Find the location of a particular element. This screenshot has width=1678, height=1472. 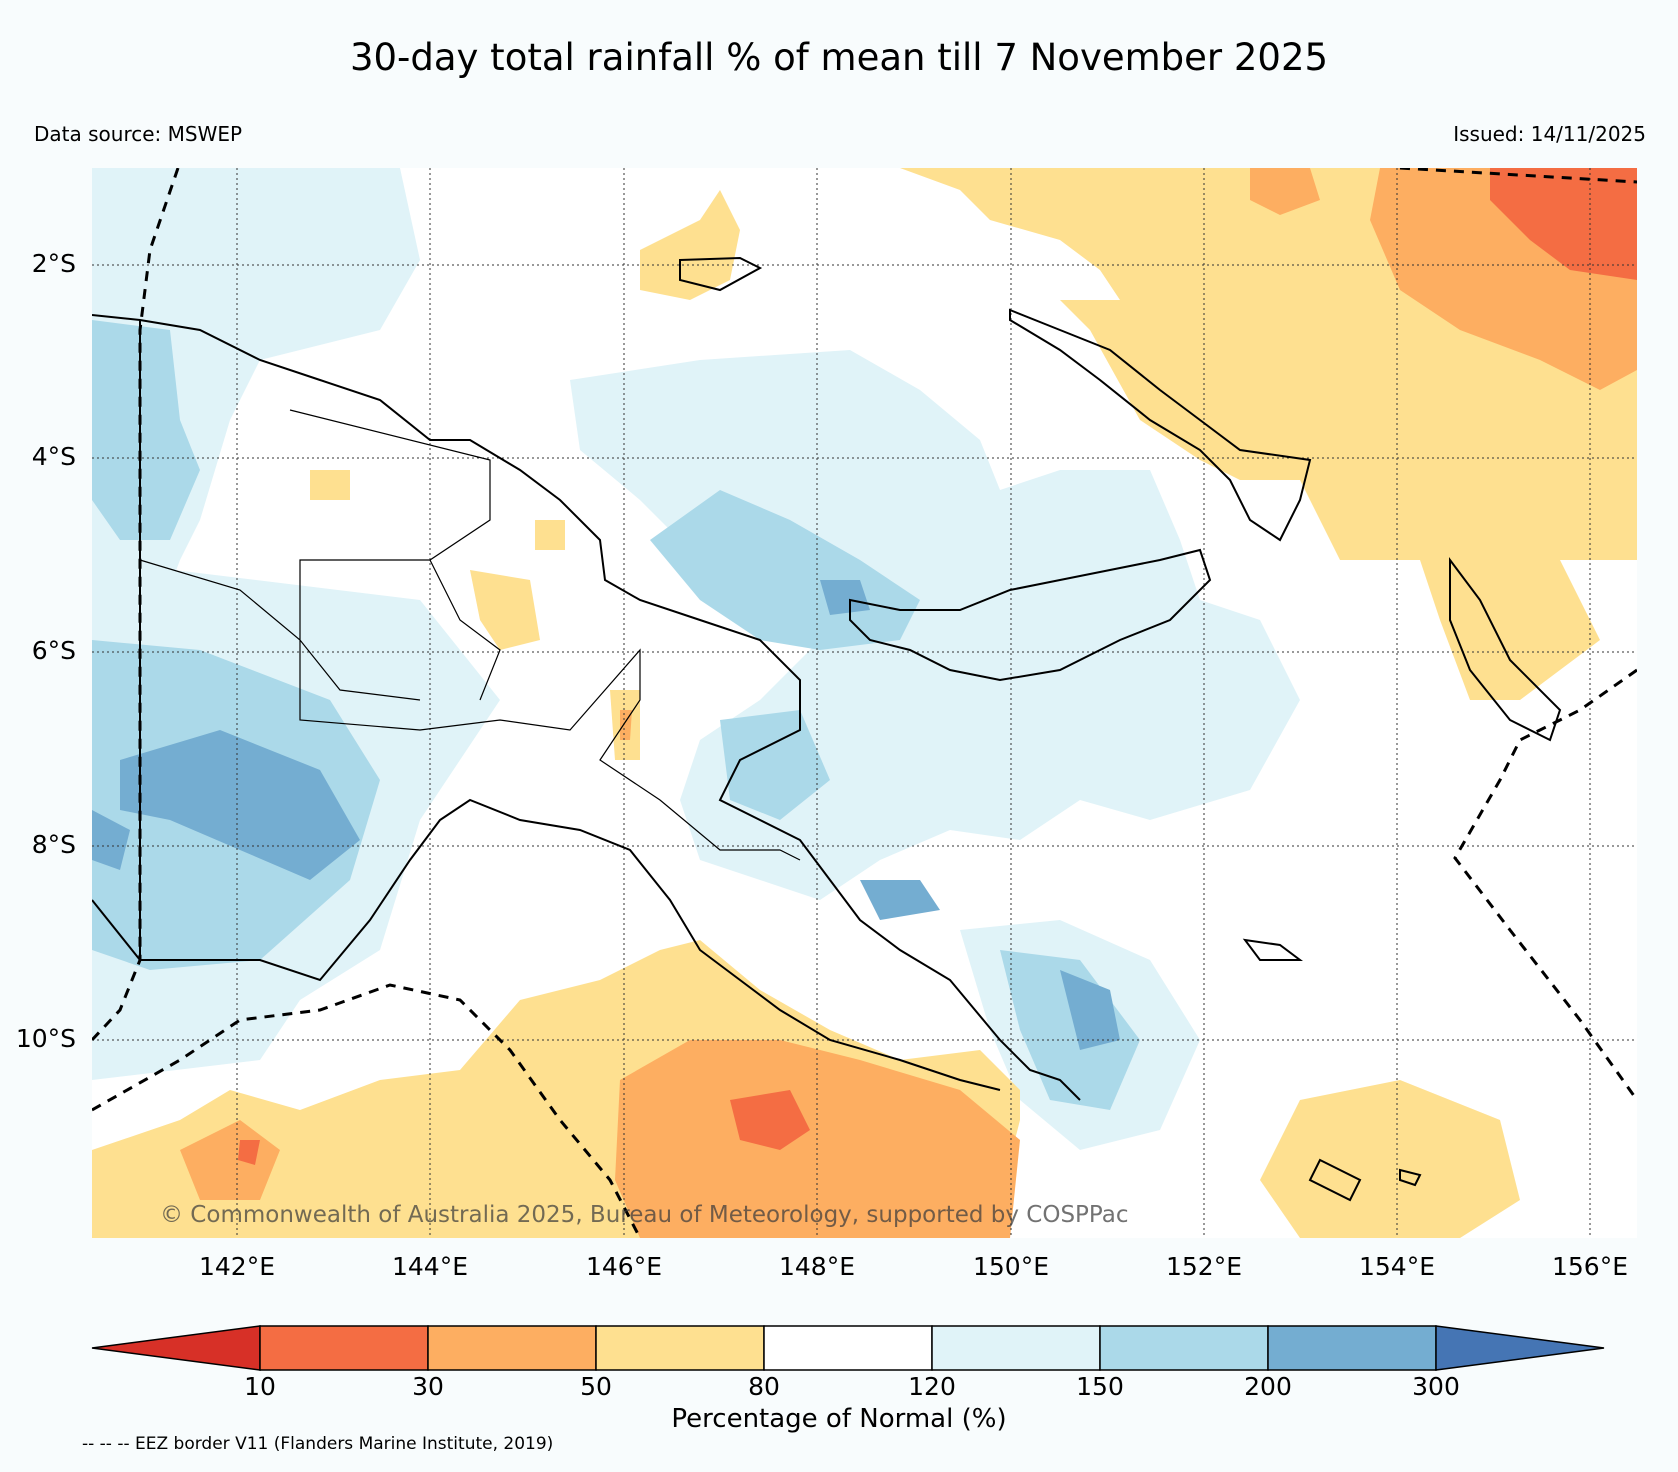

lat-label-10s: 10°S is located at coordinates (45, 1038).